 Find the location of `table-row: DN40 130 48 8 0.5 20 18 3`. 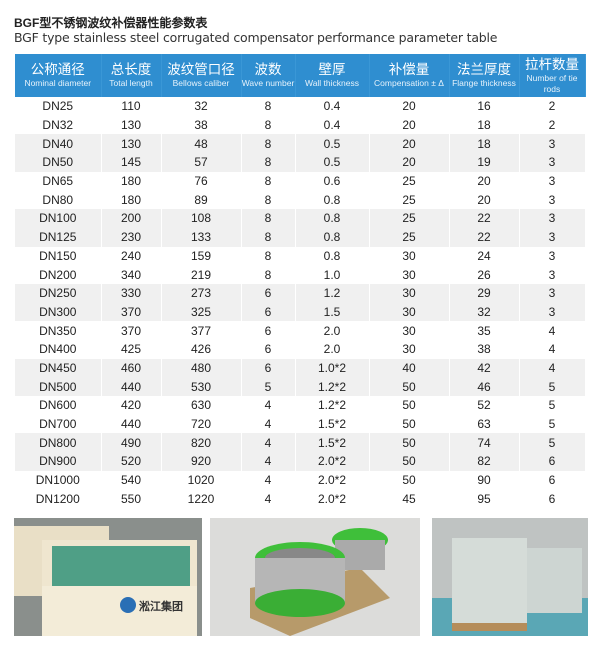

table-row: DN40 130 48 8 0.5 20 18 3 is located at coordinates (300, 144).